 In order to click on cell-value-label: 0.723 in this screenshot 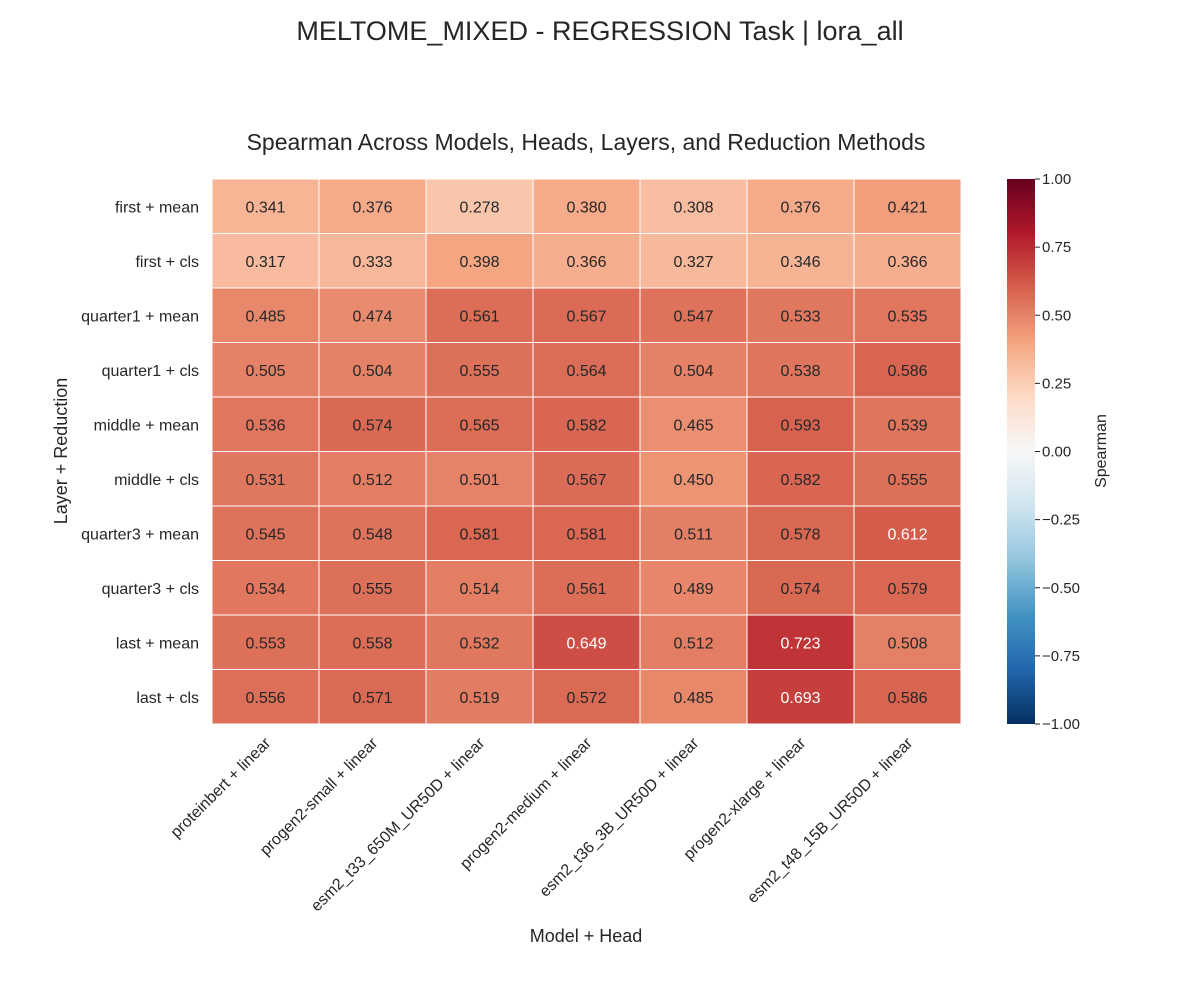, I will do `click(800, 643)`.